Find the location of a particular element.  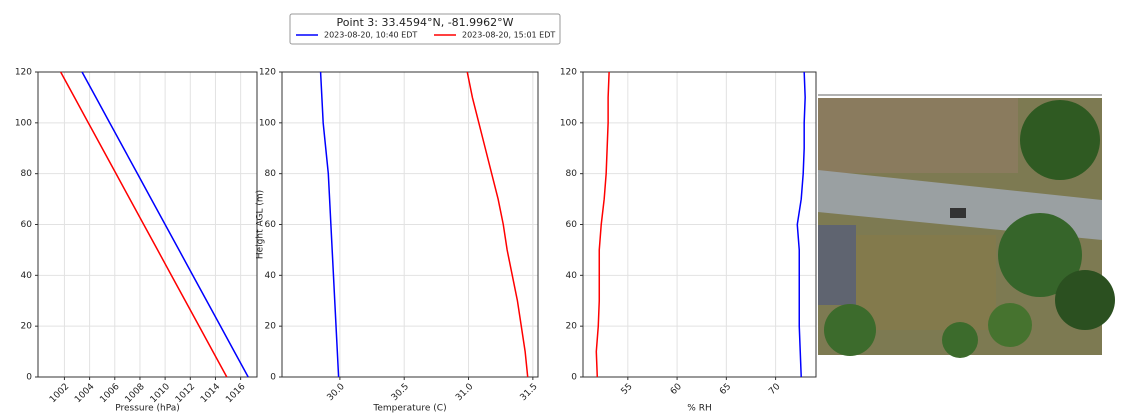

legend-label: 2023-08-20, 15:01 EDT is located at coordinates (508, 35).